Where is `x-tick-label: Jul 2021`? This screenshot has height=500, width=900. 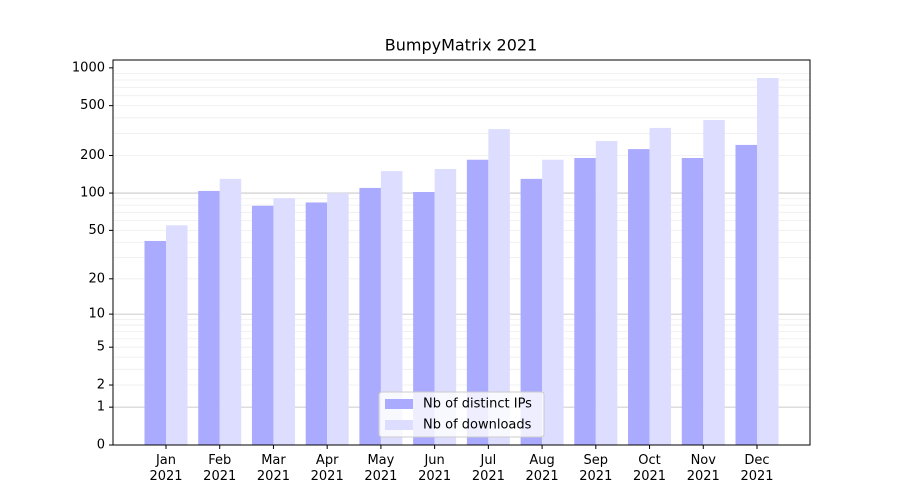 x-tick-label: Jul 2021 is located at coordinates (488, 468).